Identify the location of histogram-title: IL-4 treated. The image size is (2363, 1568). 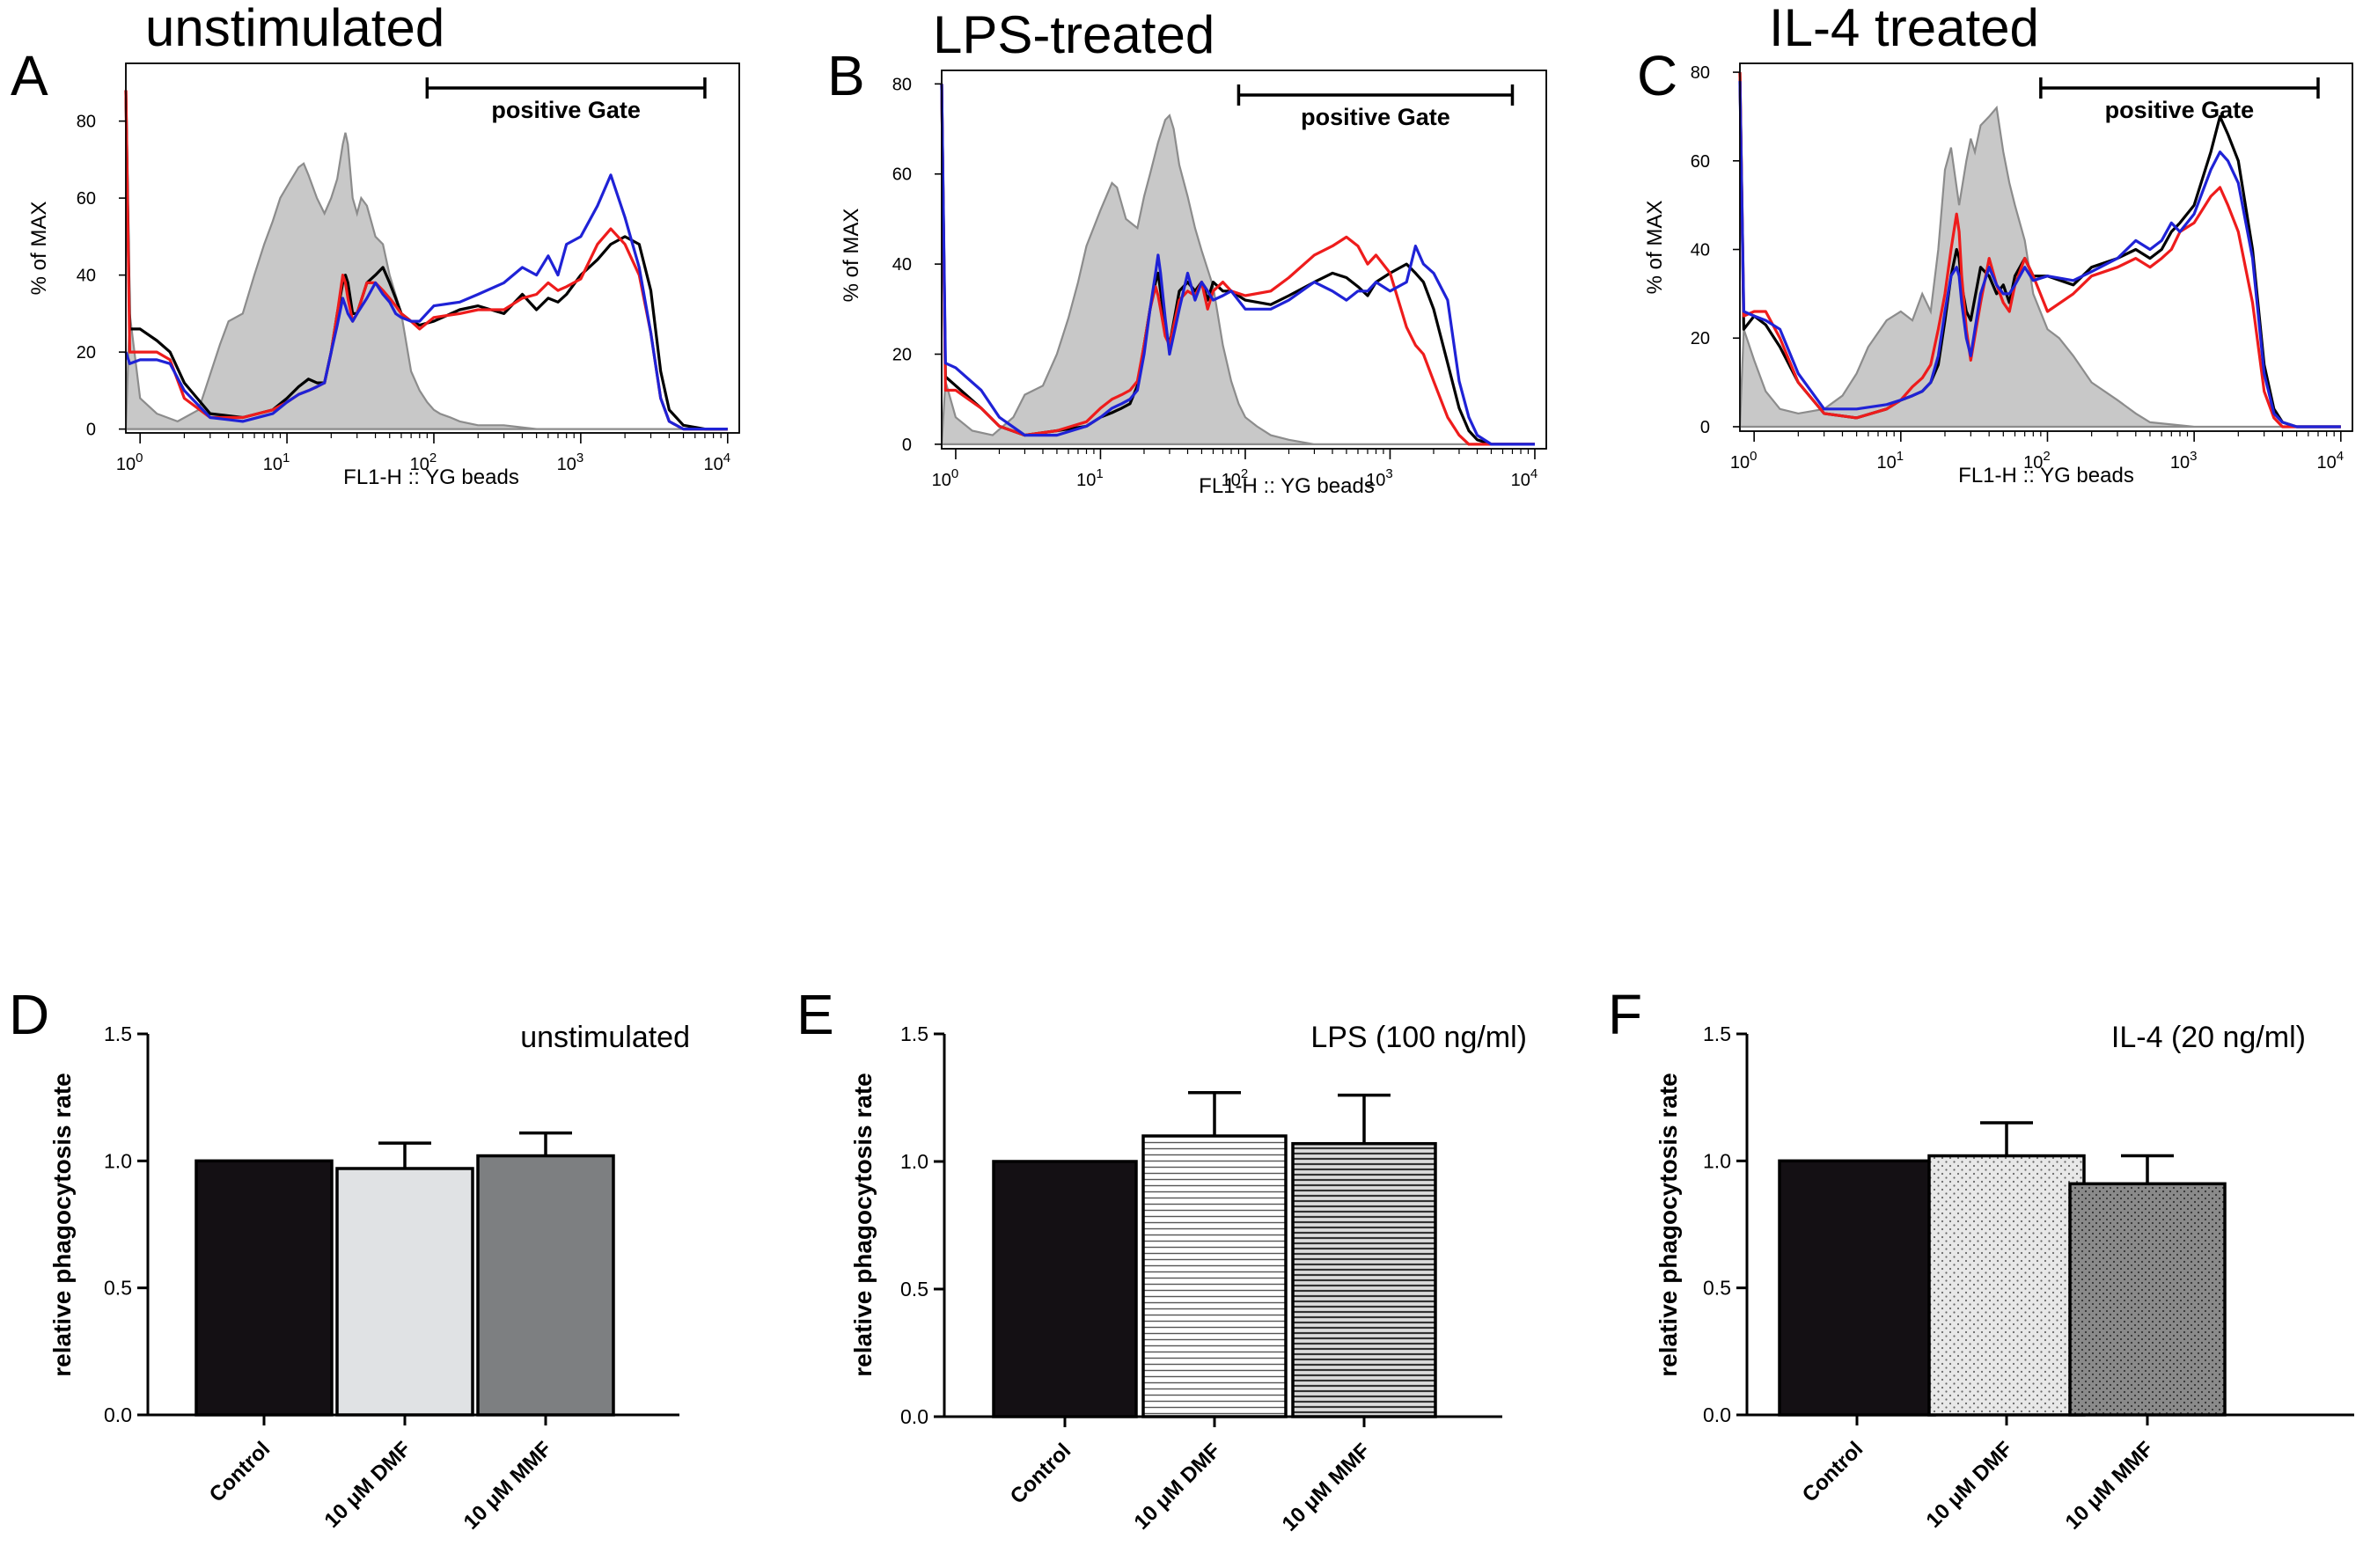
(1904, 29).